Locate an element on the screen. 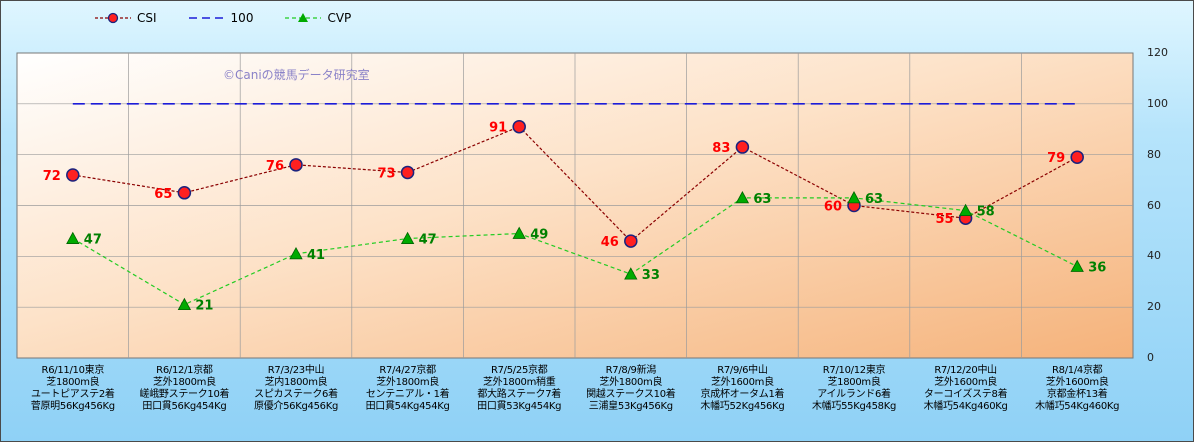 This screenshot has height=442, width=1194. x-tick-label-line: R7/3/23中山 is located at coordinates (296, 370).